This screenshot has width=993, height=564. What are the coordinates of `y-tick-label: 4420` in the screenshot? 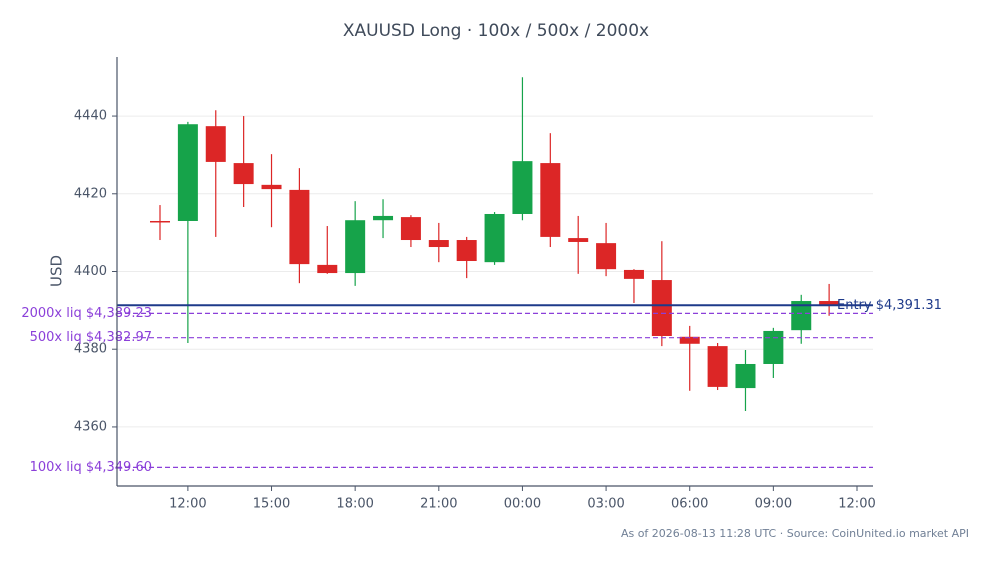 It's located at (90, 193).